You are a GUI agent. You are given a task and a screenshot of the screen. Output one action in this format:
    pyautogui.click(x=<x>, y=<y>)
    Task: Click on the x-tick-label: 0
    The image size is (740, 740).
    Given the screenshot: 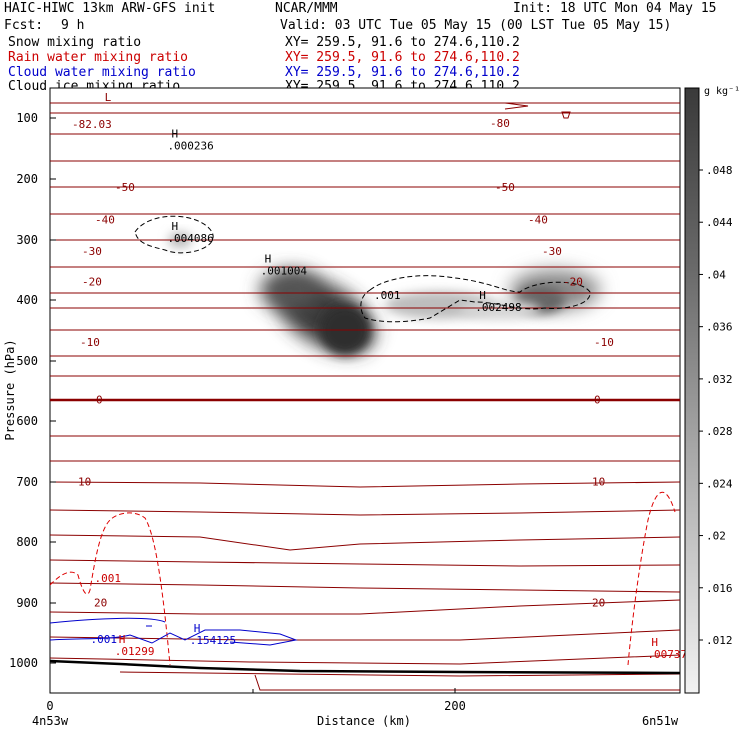 What is the action you would take?
    pyautogui.click(x=49, y=706)
    